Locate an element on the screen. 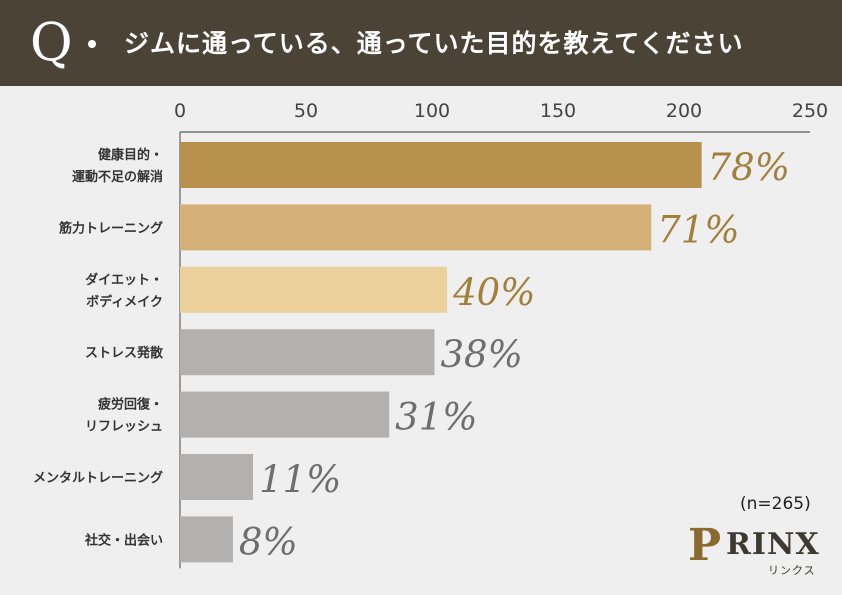  x-tick-label: 100 is located at coordinates (432, 111).